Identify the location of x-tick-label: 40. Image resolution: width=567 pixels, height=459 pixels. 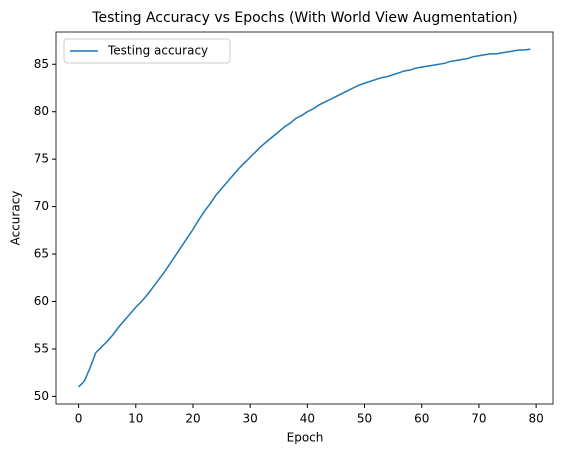
(307, 419).